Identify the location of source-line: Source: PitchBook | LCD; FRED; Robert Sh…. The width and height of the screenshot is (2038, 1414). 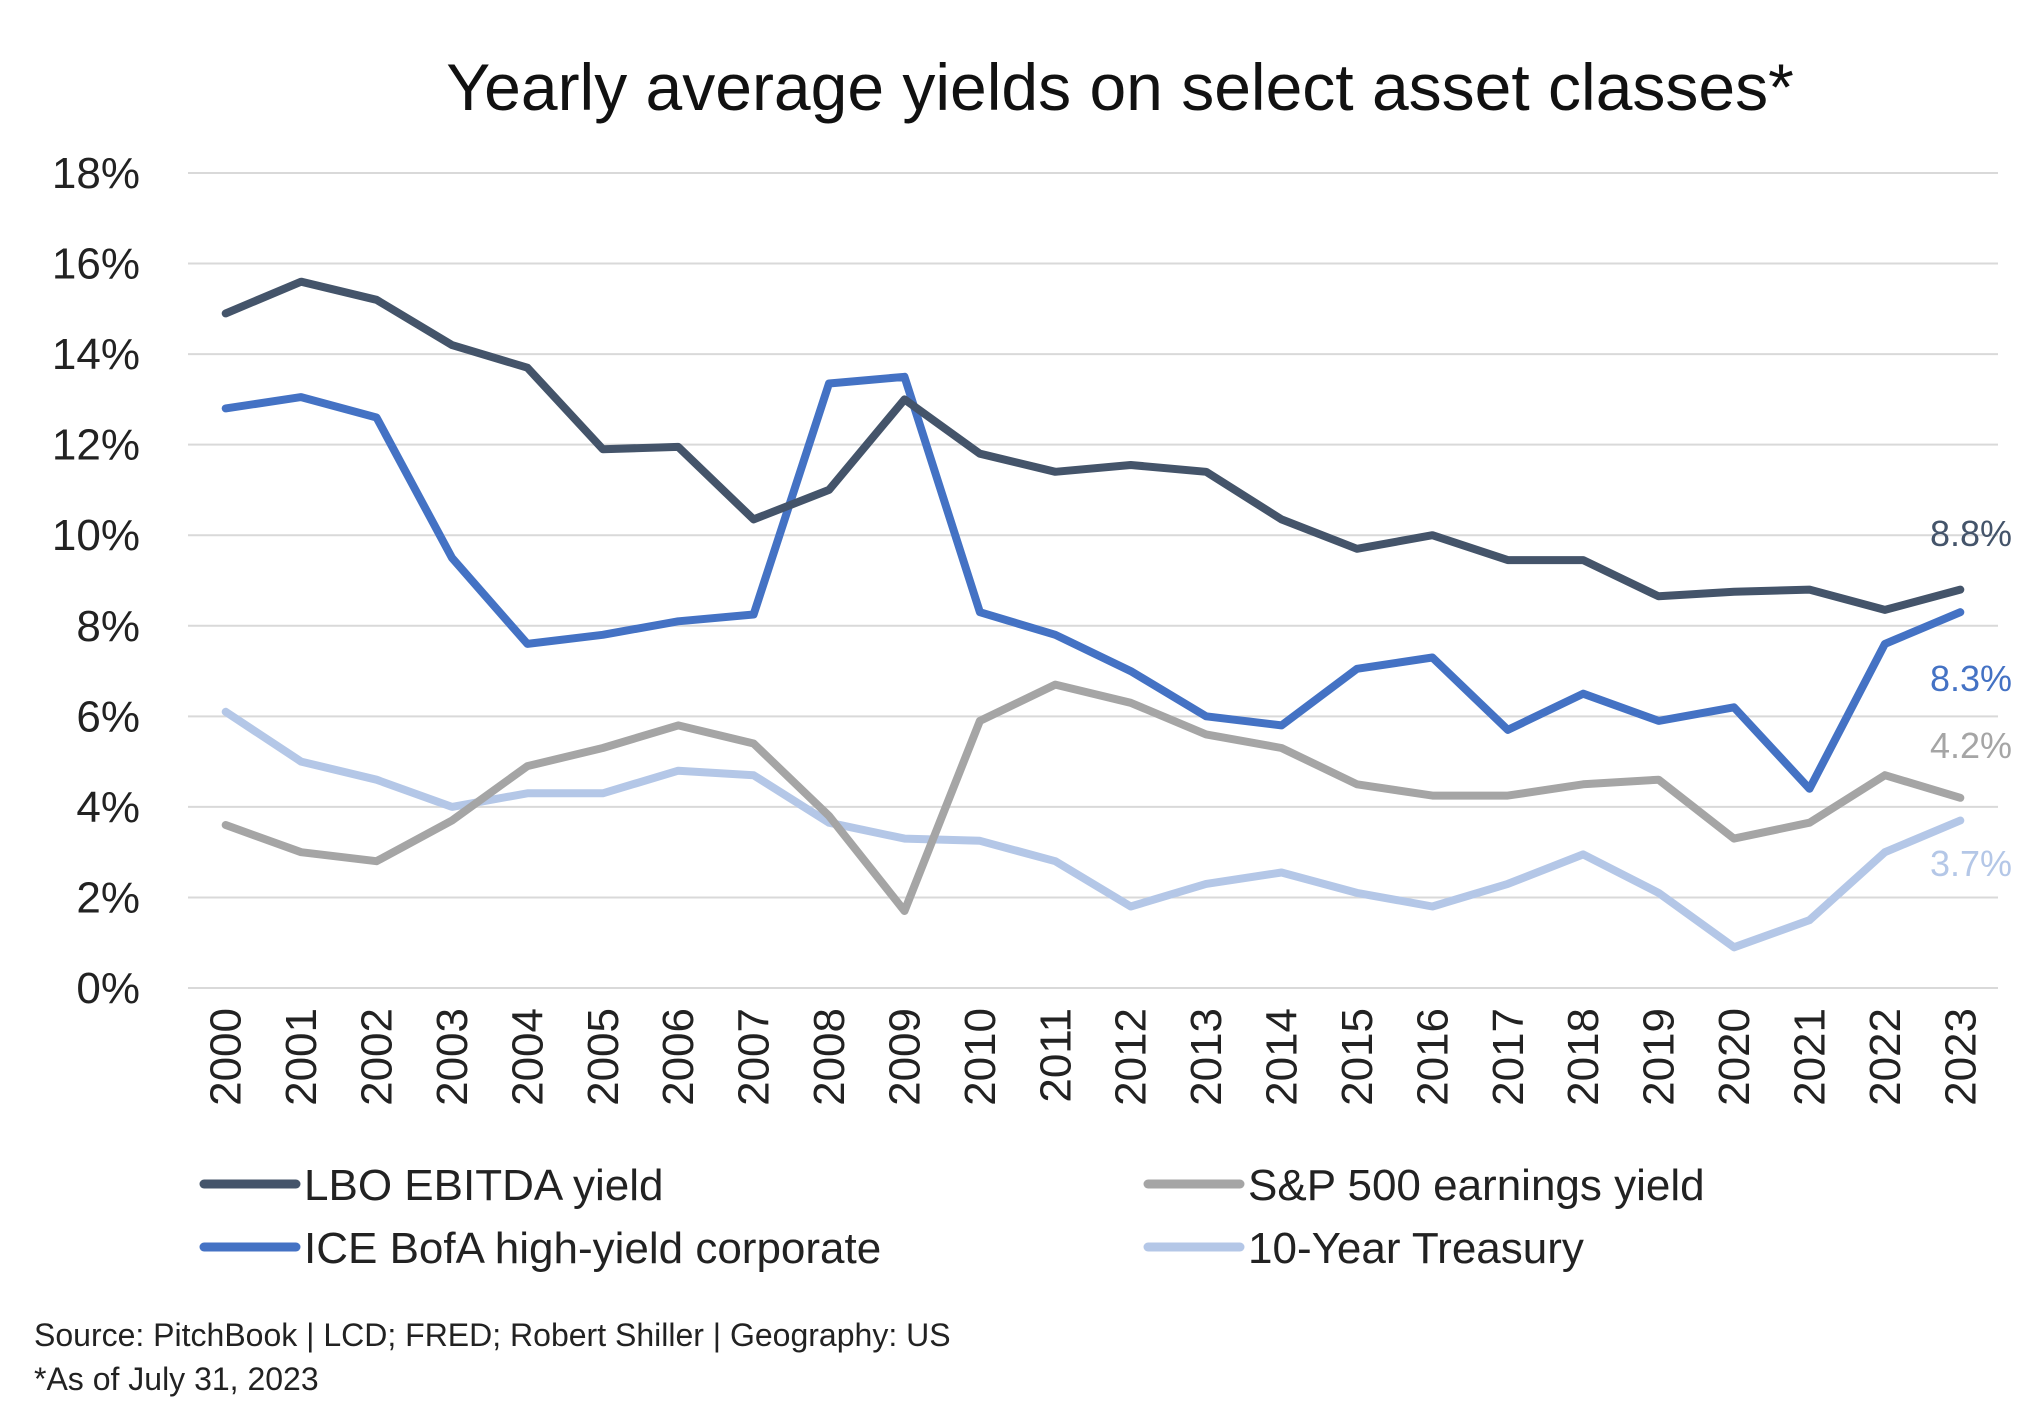
(492, 1335).